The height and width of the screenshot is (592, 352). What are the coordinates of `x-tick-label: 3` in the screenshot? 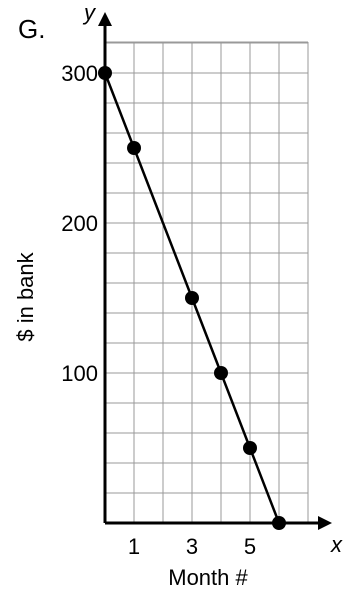 It's located at (192, 546).